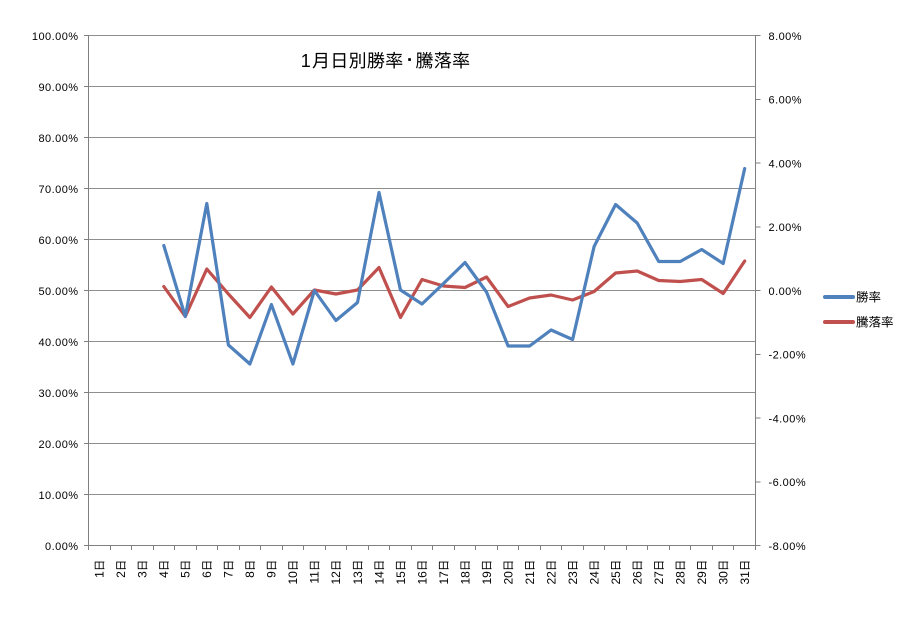 The width and height of the screenshot is (909, 619). I want to click on svg-text: 30.00%, so click(58, 394).